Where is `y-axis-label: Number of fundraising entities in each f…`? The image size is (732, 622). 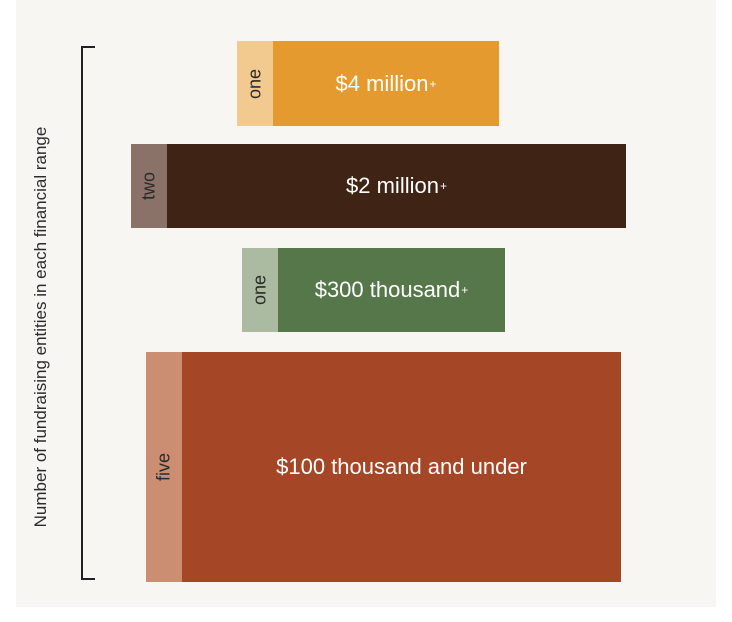 y-axis-label: Number of fundraising entities in each f… is located at coordinates (40, 327).